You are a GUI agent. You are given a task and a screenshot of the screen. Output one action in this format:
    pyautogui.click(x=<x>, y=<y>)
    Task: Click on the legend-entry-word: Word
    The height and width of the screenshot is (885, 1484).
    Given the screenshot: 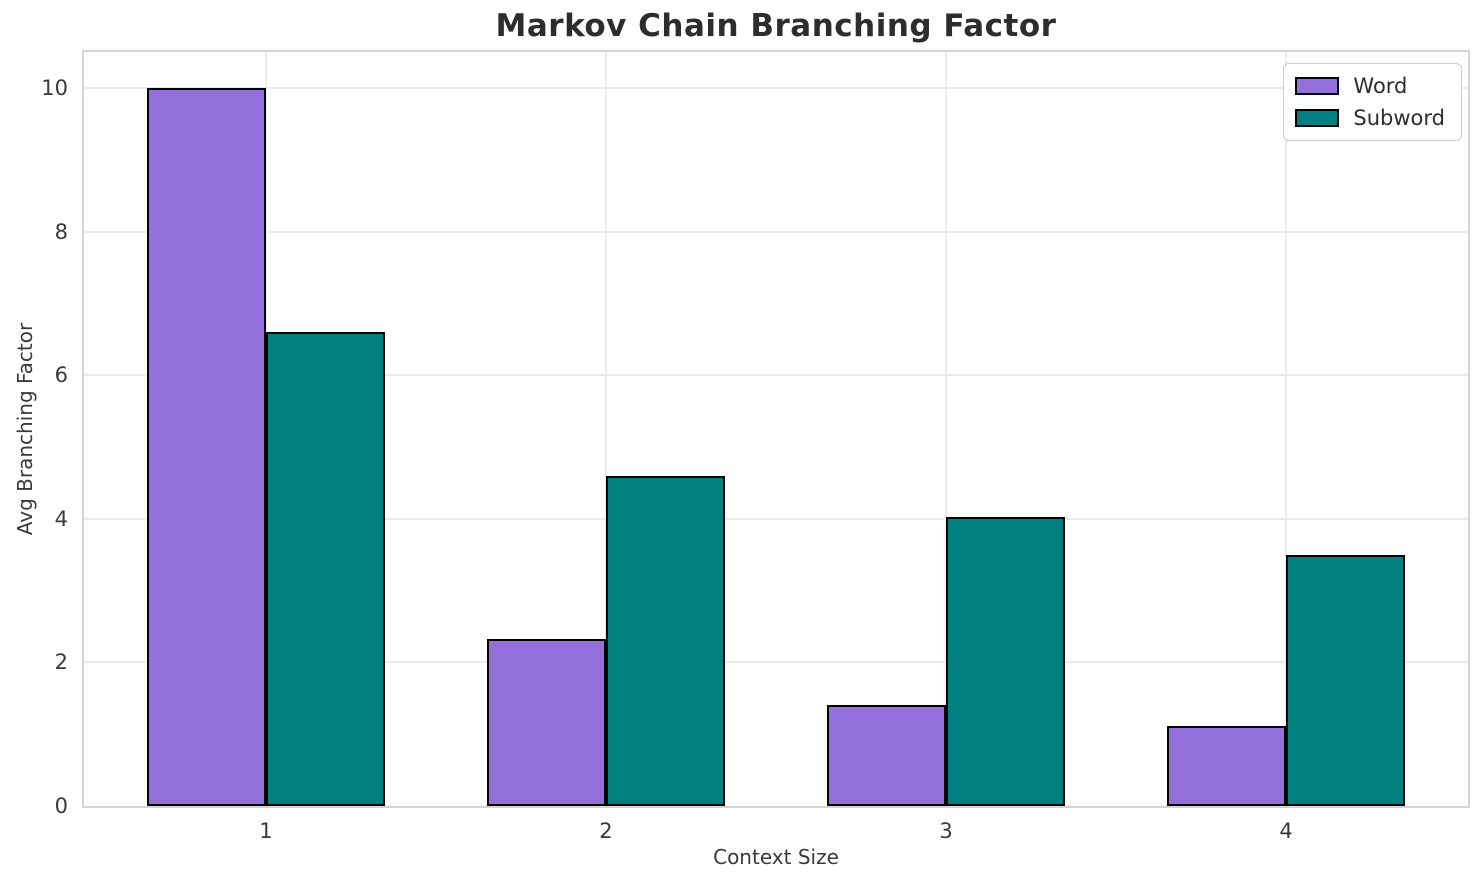 What is the action you would take?
    pyautogui.click(x=1370, y=86)
    